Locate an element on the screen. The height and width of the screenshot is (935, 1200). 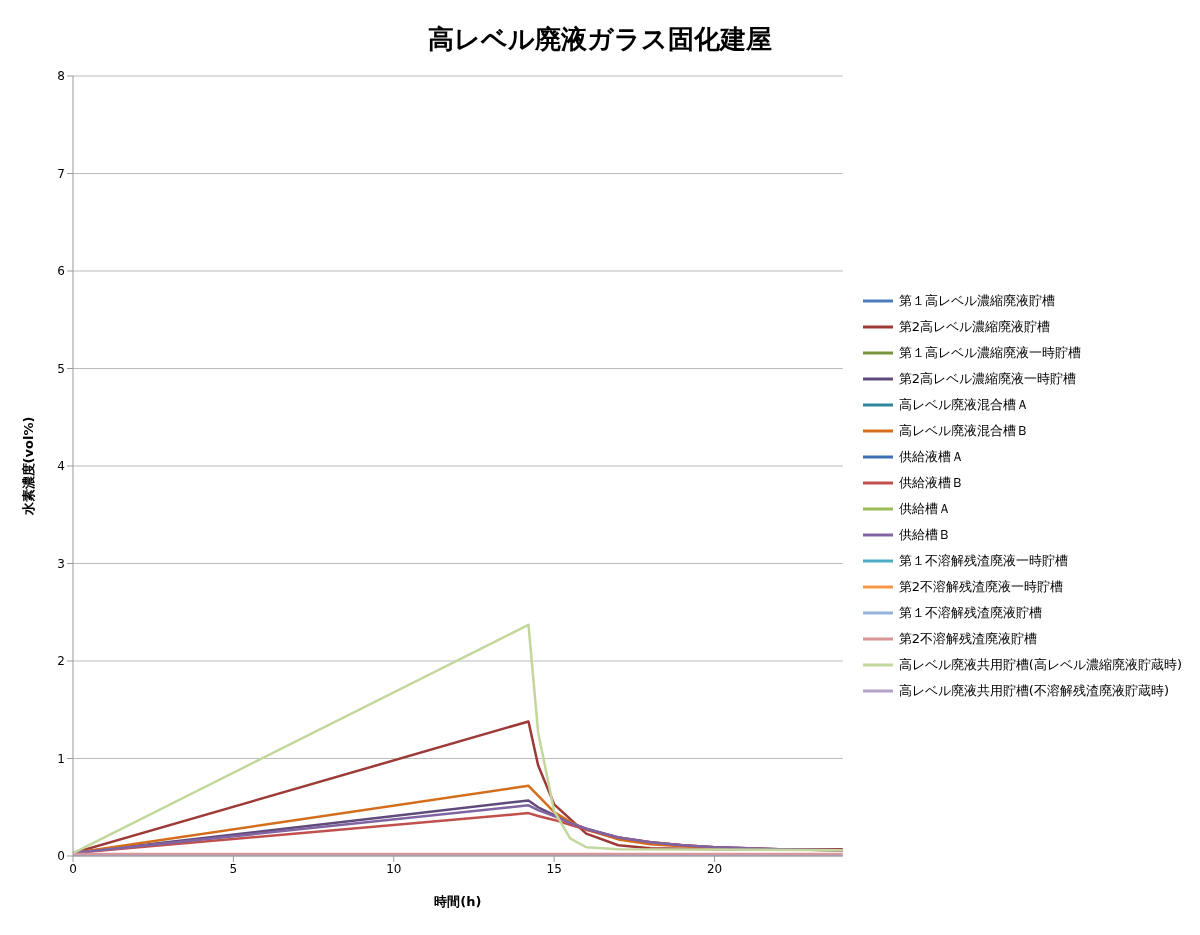
x-tick-label: 15 is located at coordinates (554, 868).